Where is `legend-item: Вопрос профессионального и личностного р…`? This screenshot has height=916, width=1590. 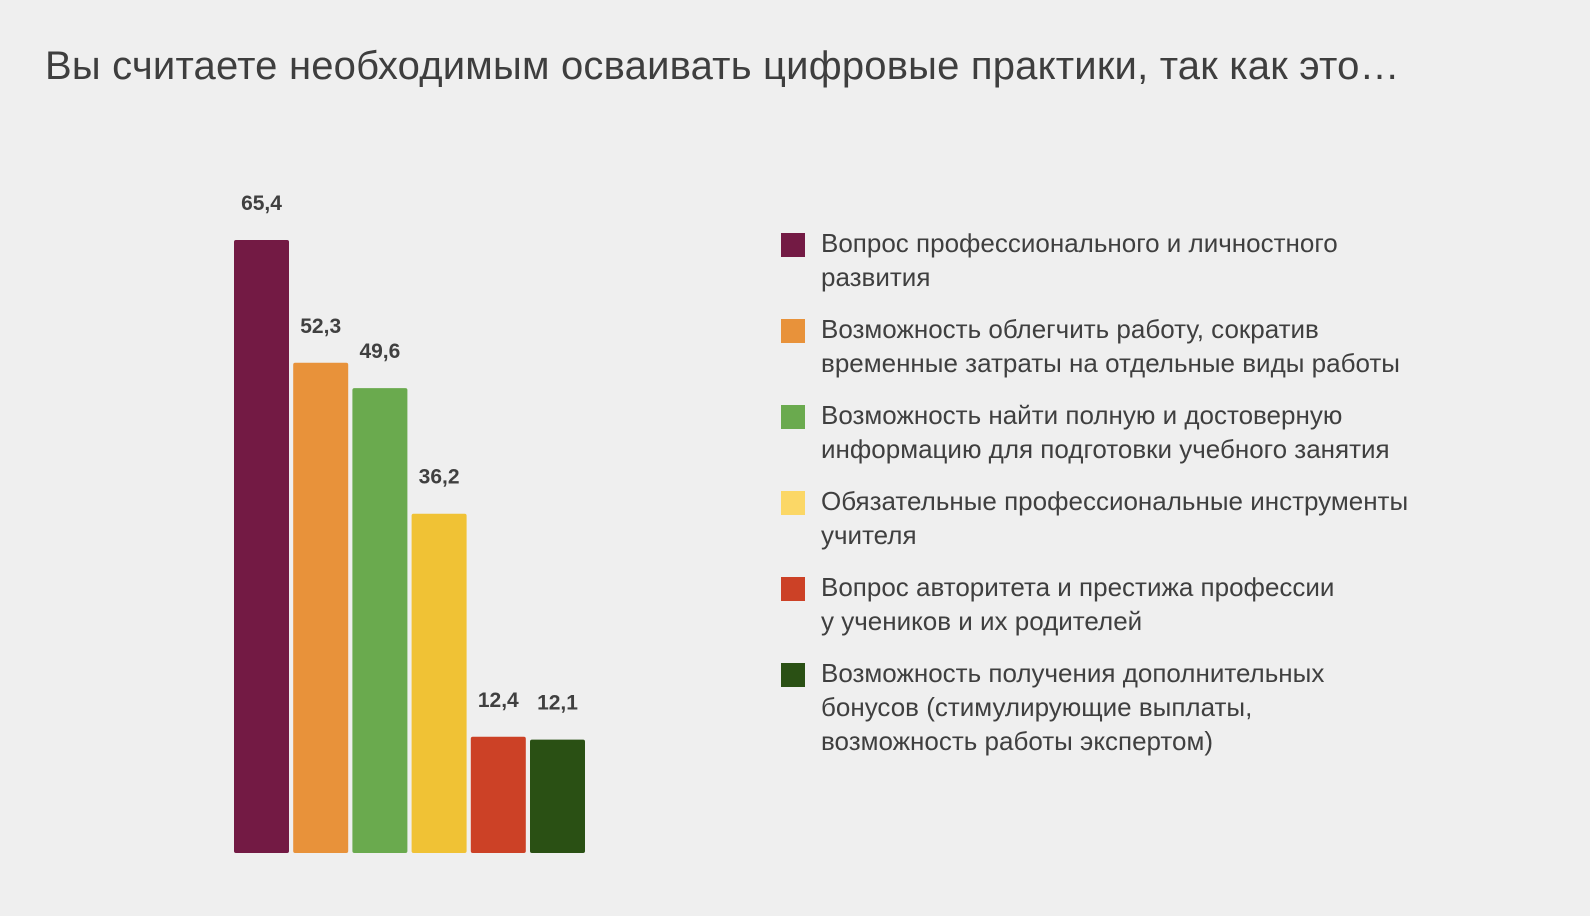
legend-item: Вопрос профессионального и личностного р… is located at coordinates (1131, 260).